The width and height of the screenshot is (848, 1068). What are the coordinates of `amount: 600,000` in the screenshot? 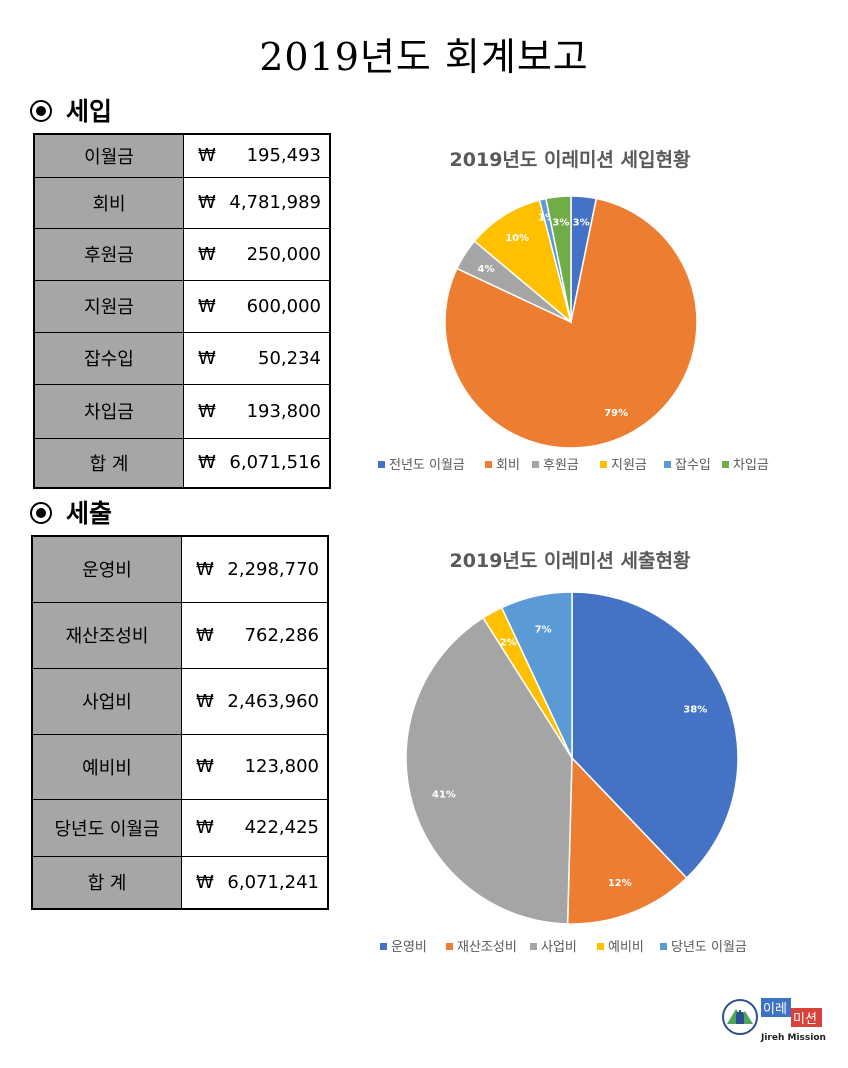 It's located at (283, 306).